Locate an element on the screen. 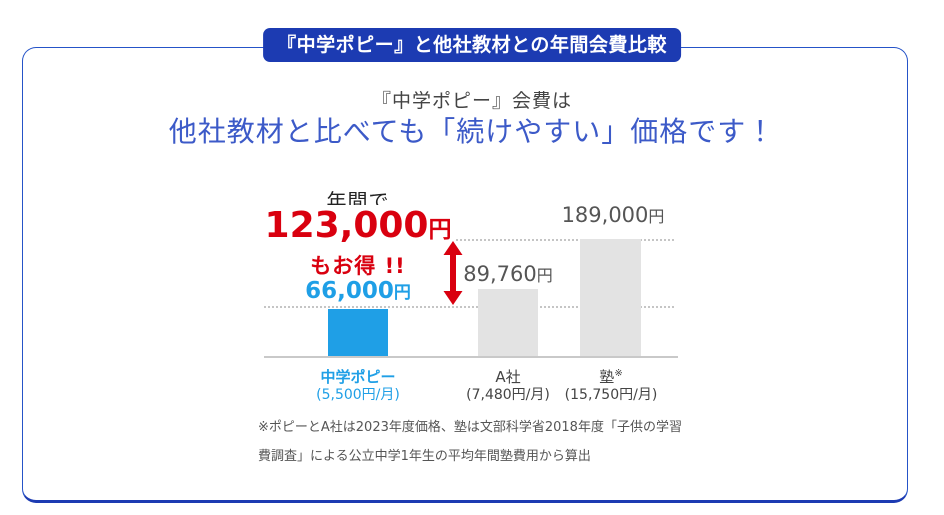 This screenshot has height=515, width=944. asha-monthly-fee: (7,480円/月) is located at coordinates (508, 395).